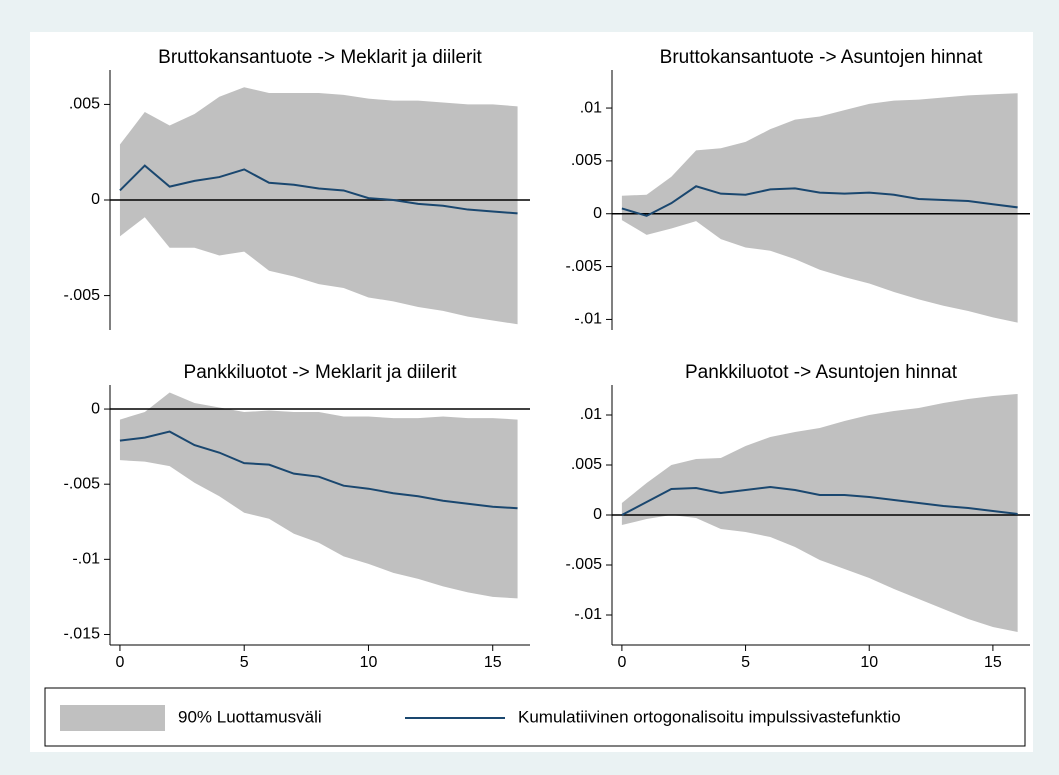 This screenshot has height=775, width=1059. I want to click on y-tick-label: -.015, so click(82, 634).